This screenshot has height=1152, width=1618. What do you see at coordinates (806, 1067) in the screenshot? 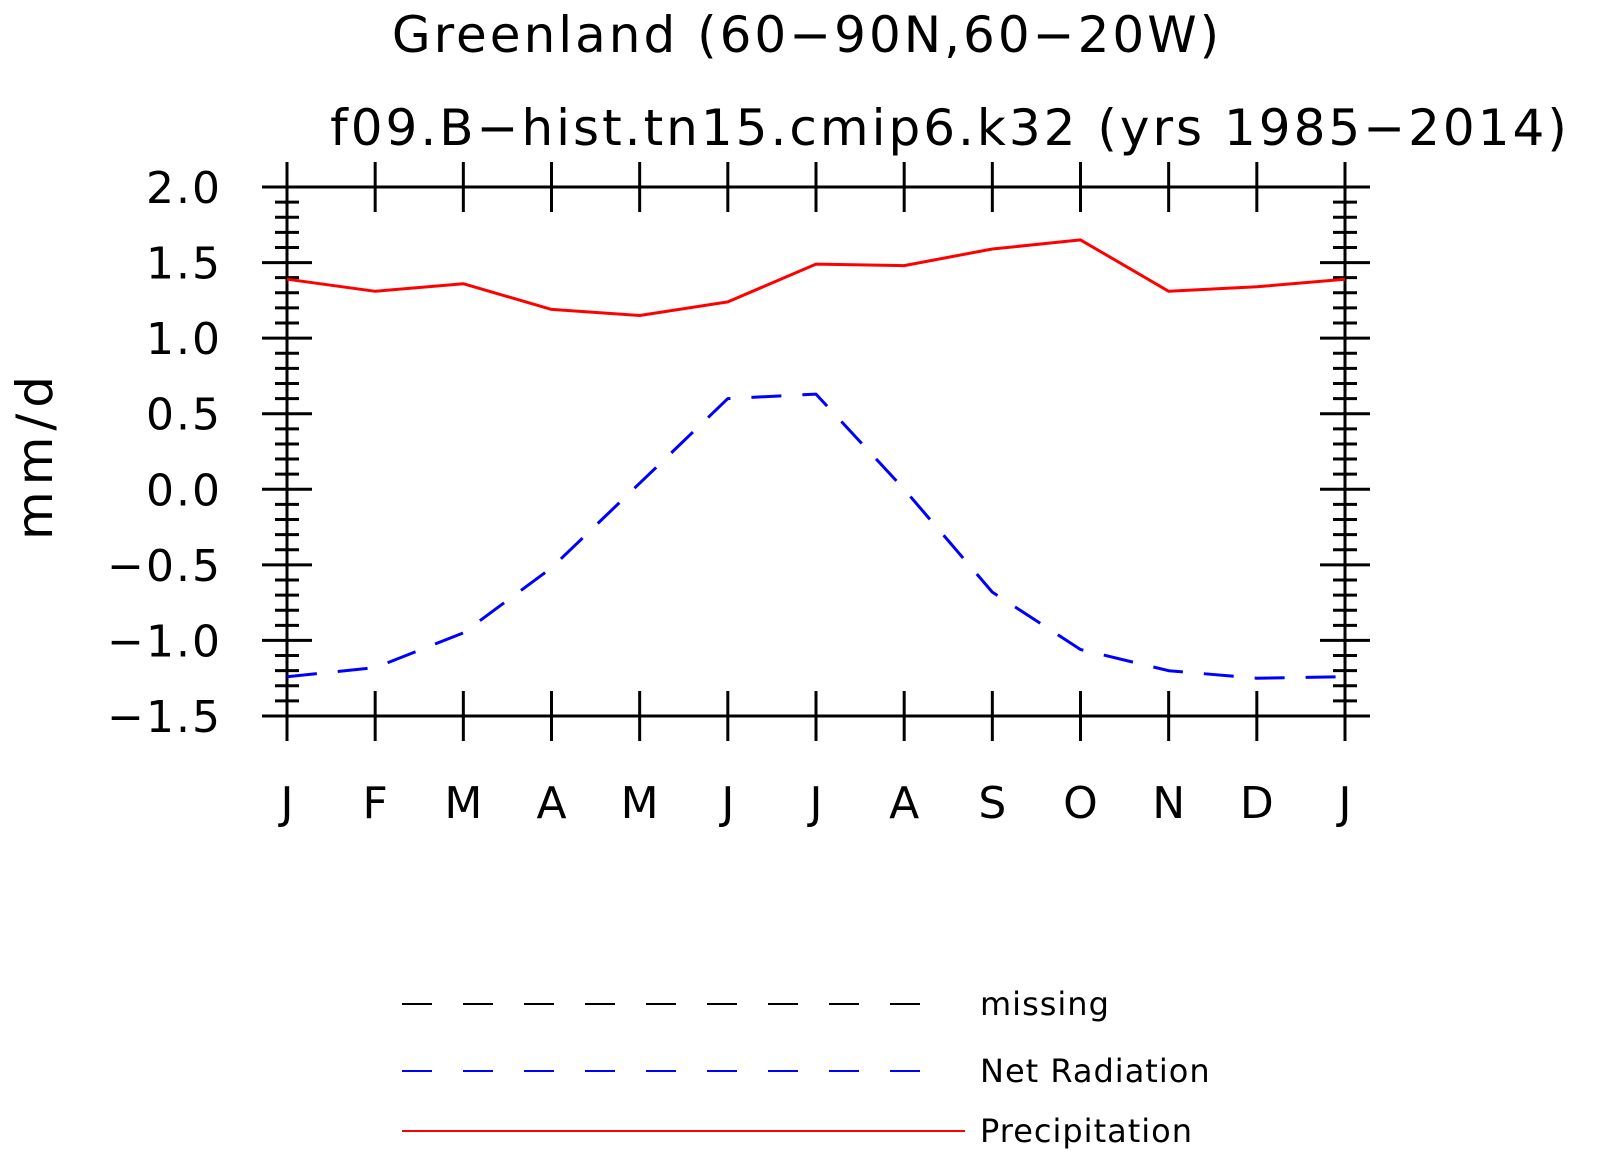
I see `legend: missing Net Radiation Precipitation` at bounding box center [806, 1067].